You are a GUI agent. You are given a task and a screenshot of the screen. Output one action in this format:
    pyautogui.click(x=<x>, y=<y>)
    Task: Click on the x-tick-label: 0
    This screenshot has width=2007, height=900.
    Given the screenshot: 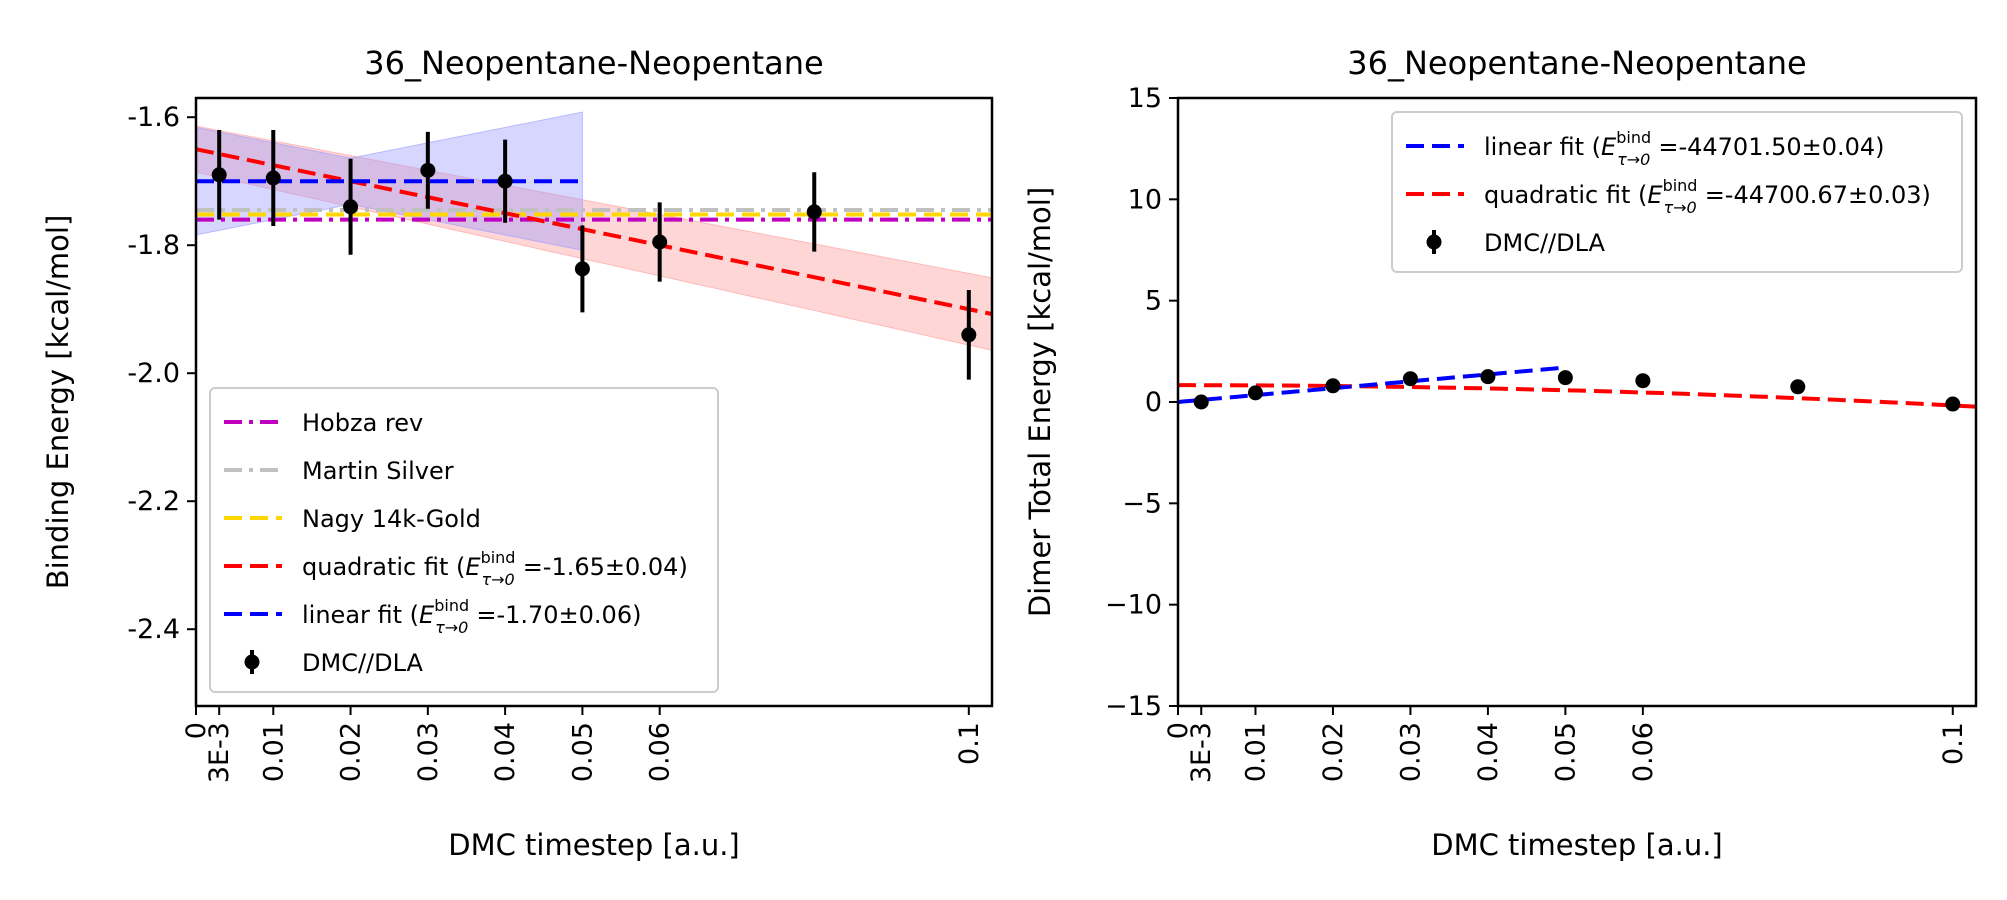 What is the action you would take?
    pyautogui.click(x=196, y=730)
    